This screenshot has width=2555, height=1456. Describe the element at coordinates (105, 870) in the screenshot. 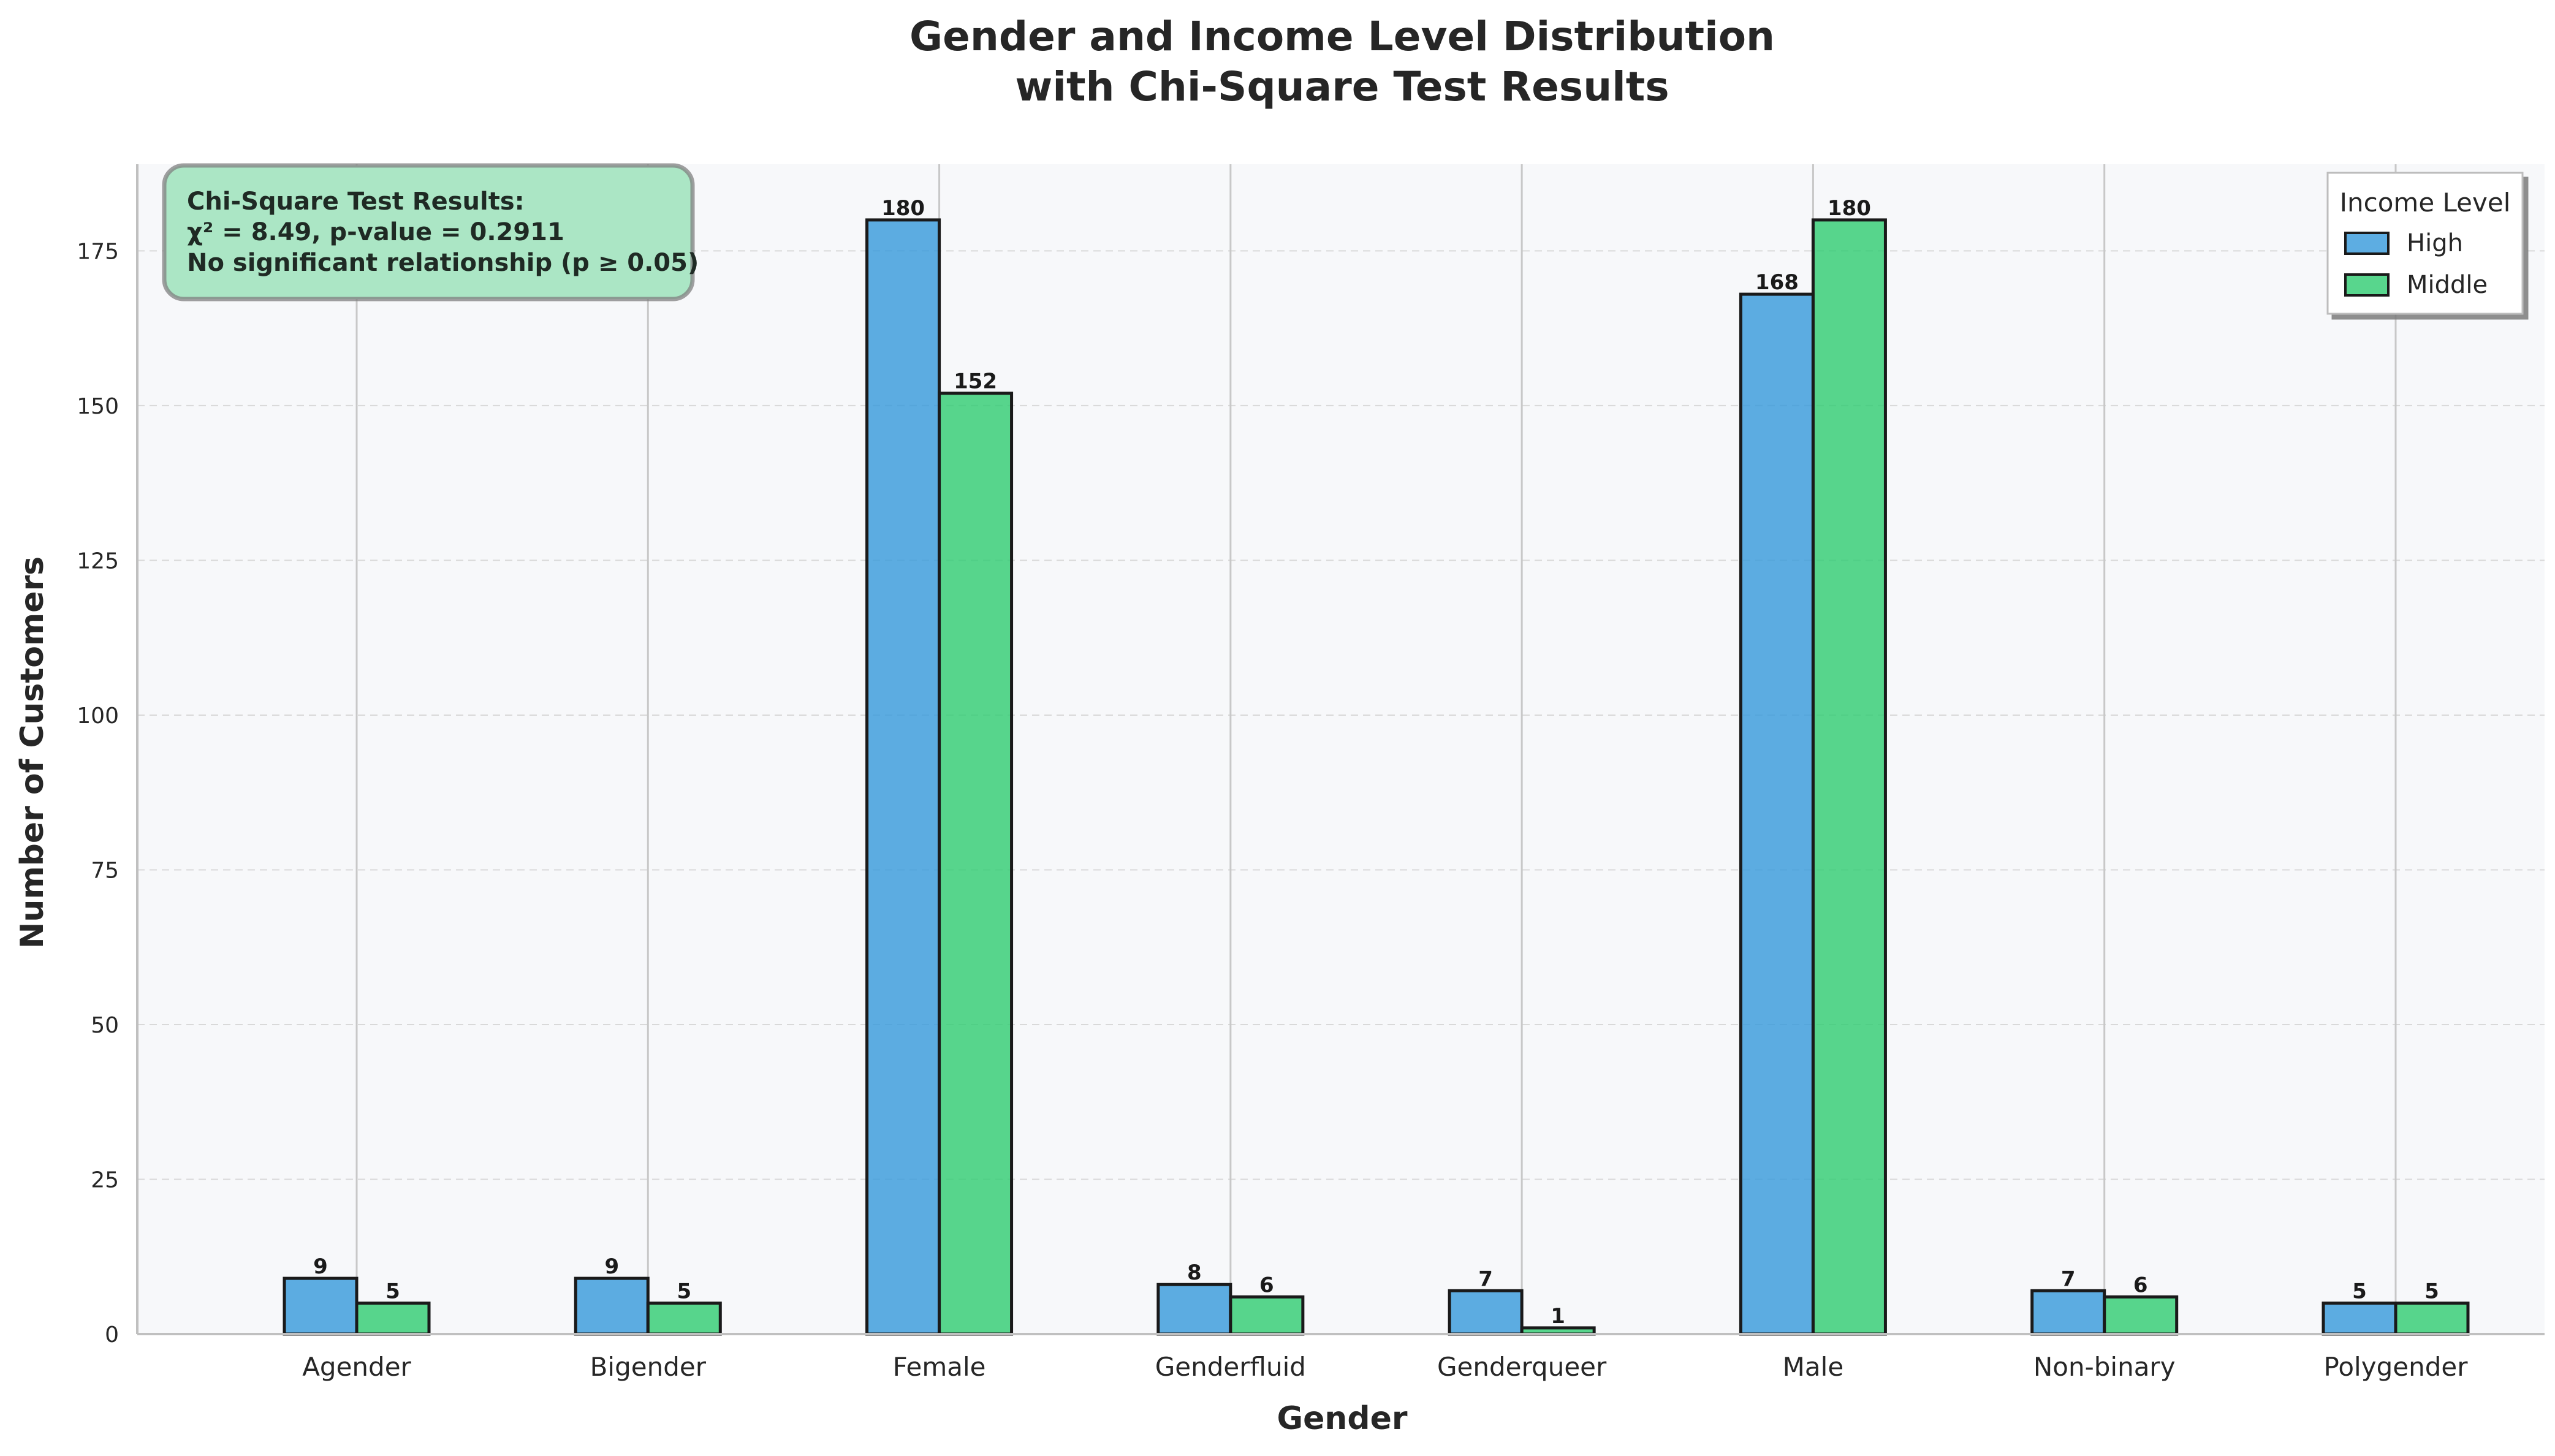

I see `y-tick-label: 75` at that location.